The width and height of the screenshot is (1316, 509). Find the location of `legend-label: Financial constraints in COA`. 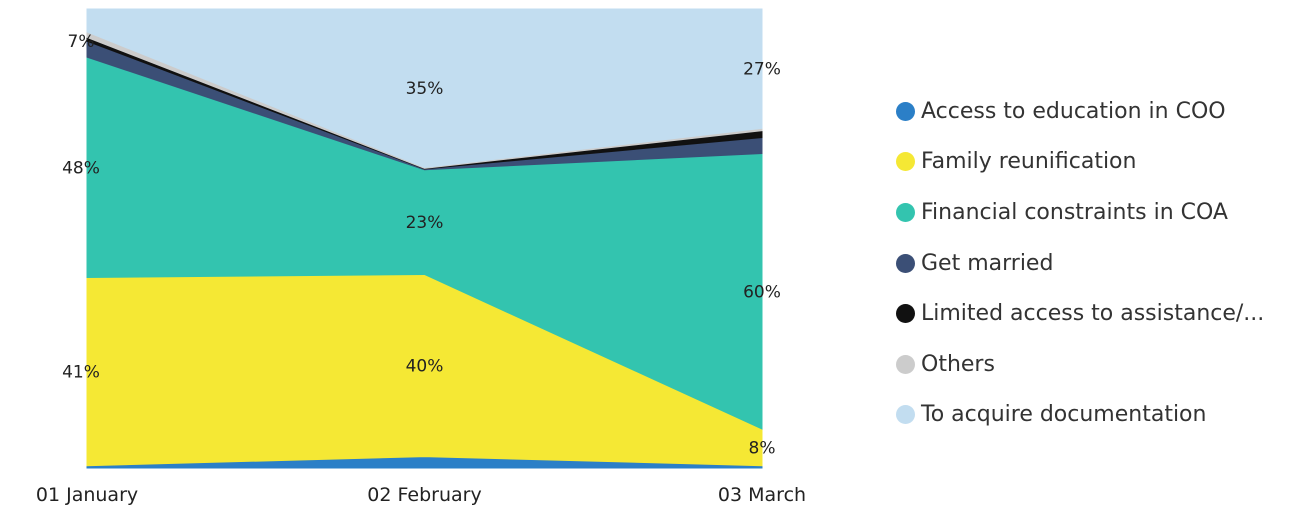

legend-label: Financial constraints in COA is located at coordinates (1074, 212).